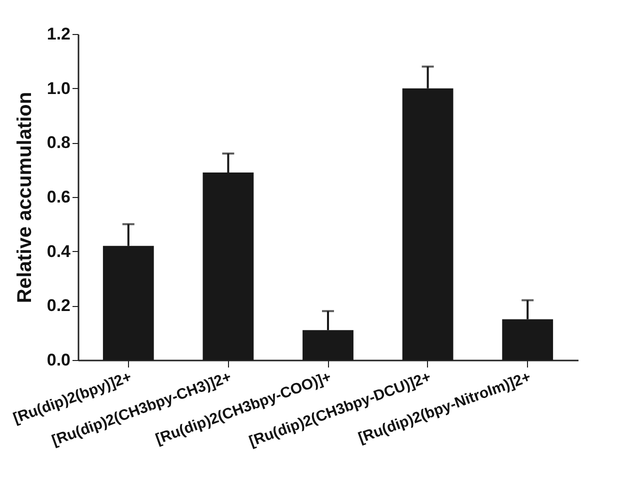 This screenshot has width=624, height=478. Describe the element at coordinates (58, 197) in the screenshot. I see `y-tick-label: 0.6` at that location.